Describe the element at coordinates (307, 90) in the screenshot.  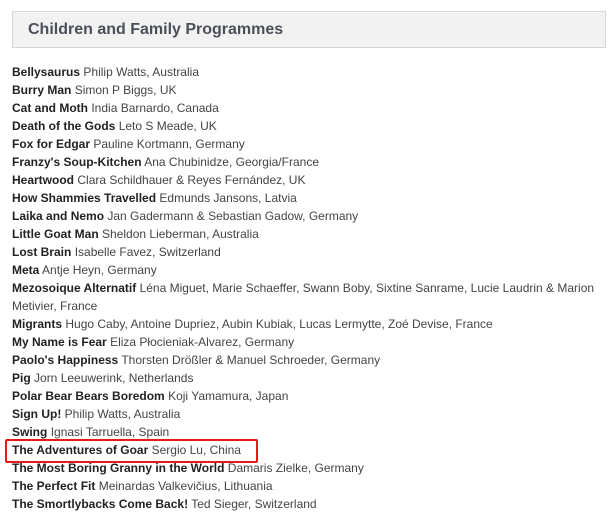
I see `list-item: Burry Man Simon P Biggs, UK` at that location.